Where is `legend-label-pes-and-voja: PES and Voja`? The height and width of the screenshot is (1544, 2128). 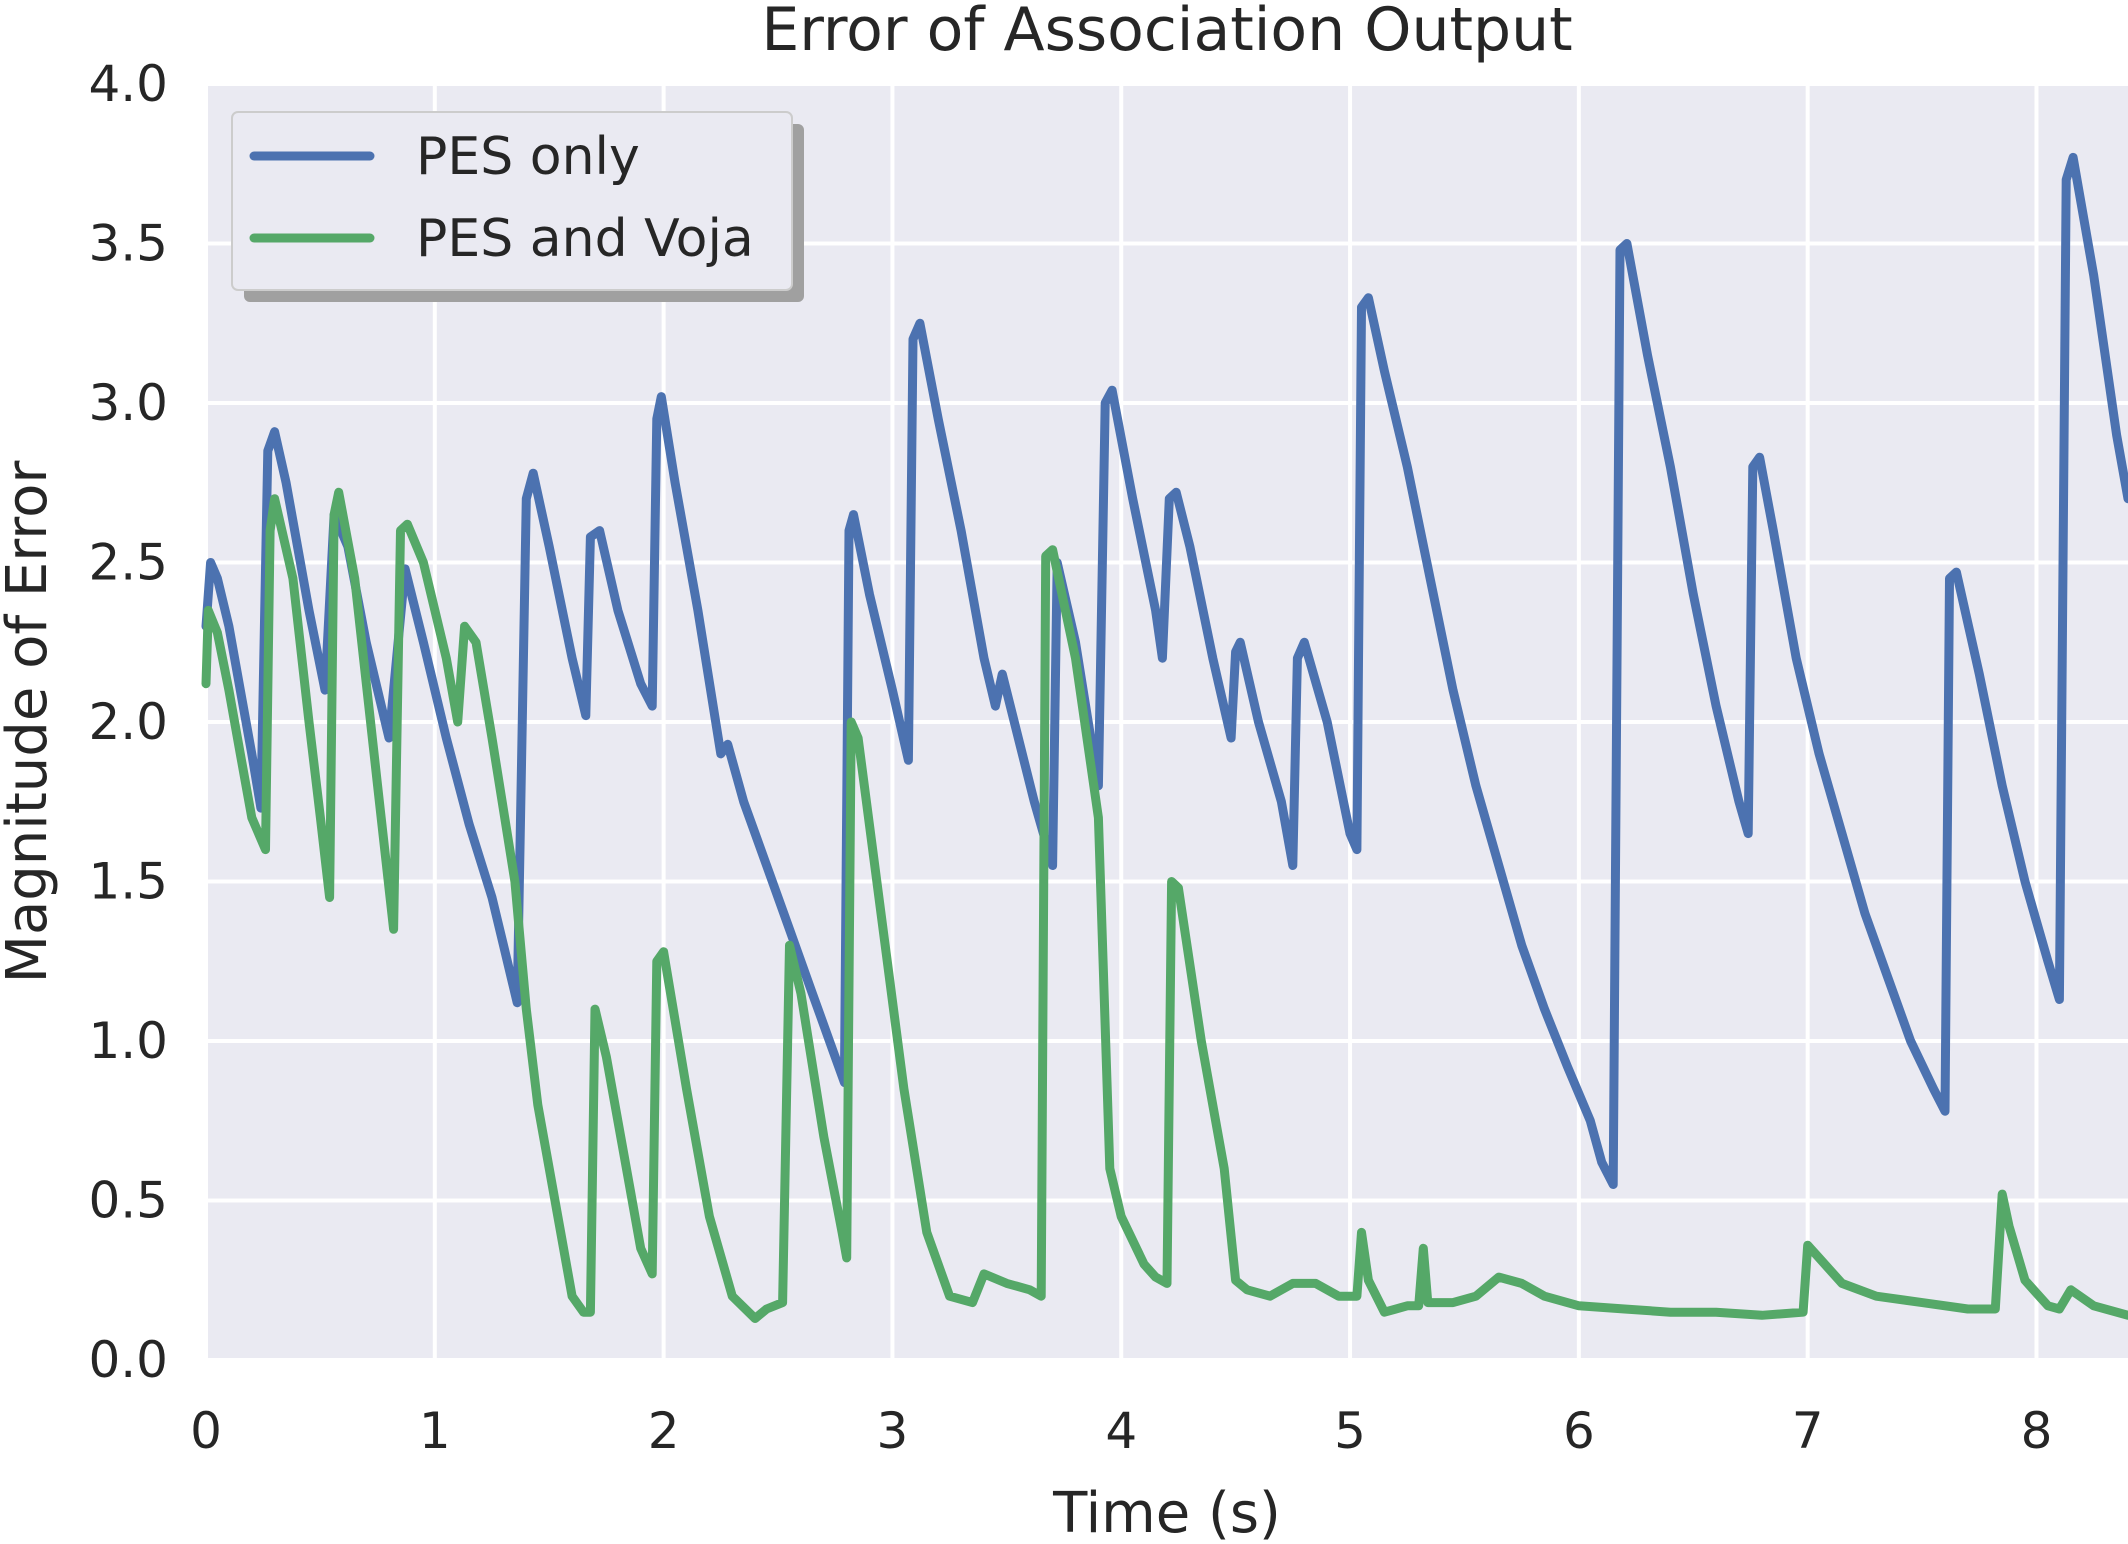
legend-label-pes-and-voja: PES and Voja is located at coordinates (585, 239).